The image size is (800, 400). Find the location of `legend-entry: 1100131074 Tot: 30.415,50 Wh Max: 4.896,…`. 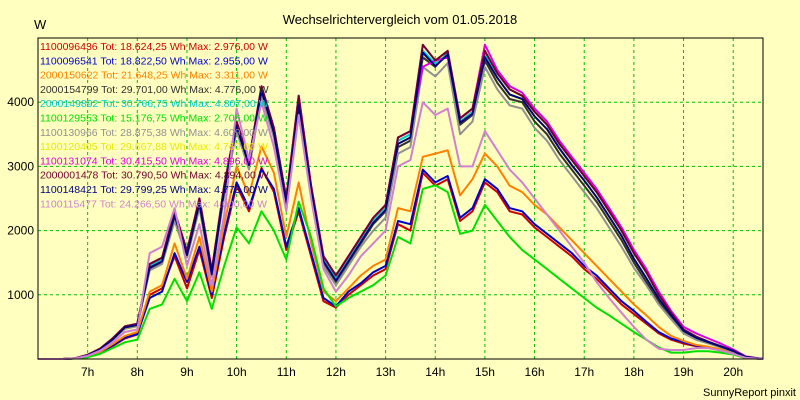

legend-entry: 1100131074 Tot: 30.415,50 Wh Max: 4.896,… is located at coordinates (154, 161).